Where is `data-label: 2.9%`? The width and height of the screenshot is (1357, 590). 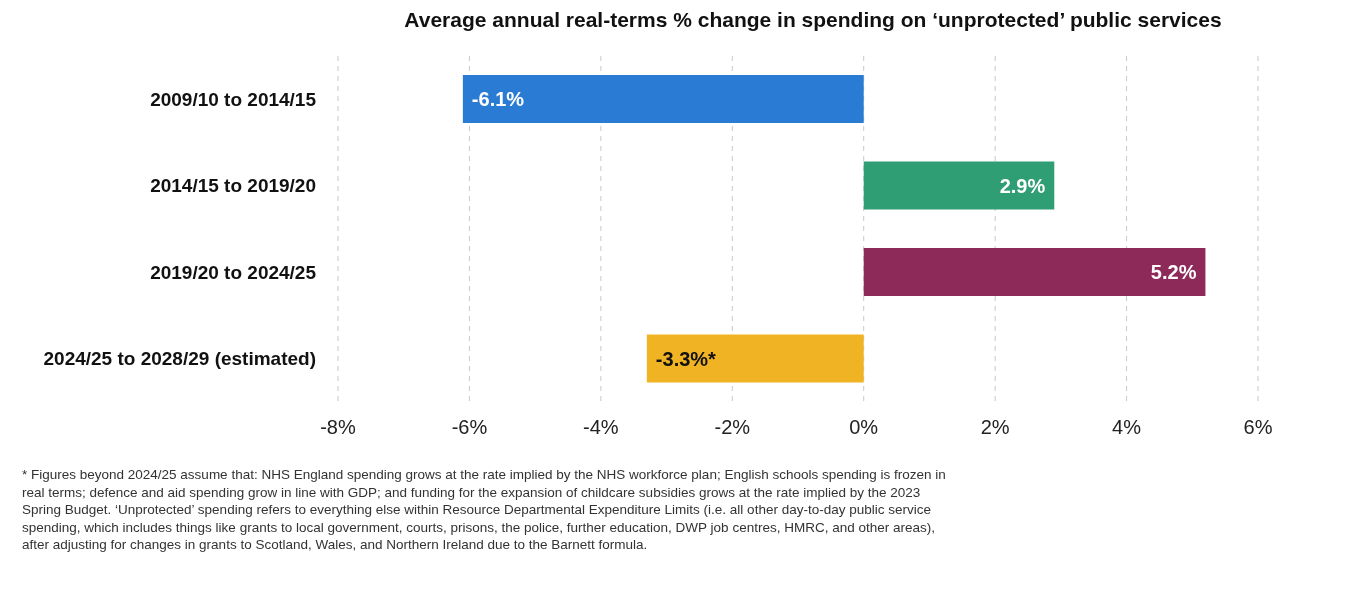
data-label: 2.9% is located at coordinates (1022, 185).